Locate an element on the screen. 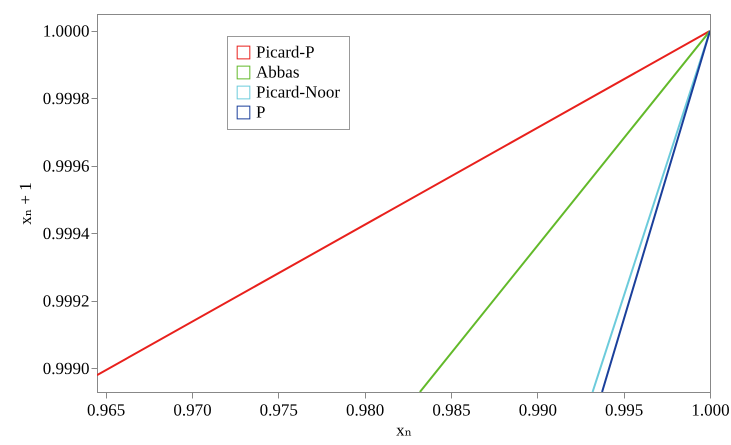  legend-label: Picard-Noor is located at coordinates (298, 92).